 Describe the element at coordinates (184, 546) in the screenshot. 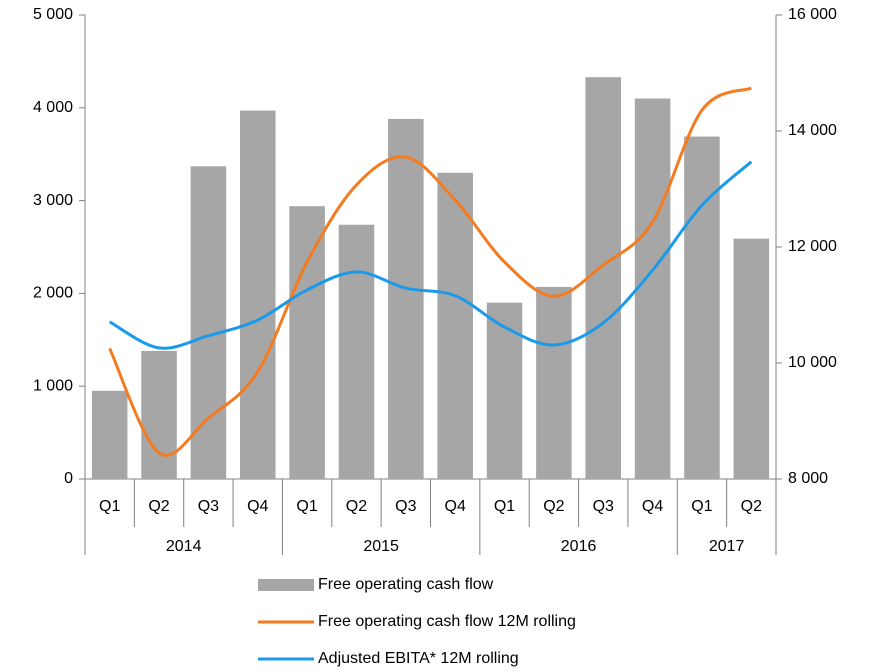

I see `x-group-label: 2014` at that location.